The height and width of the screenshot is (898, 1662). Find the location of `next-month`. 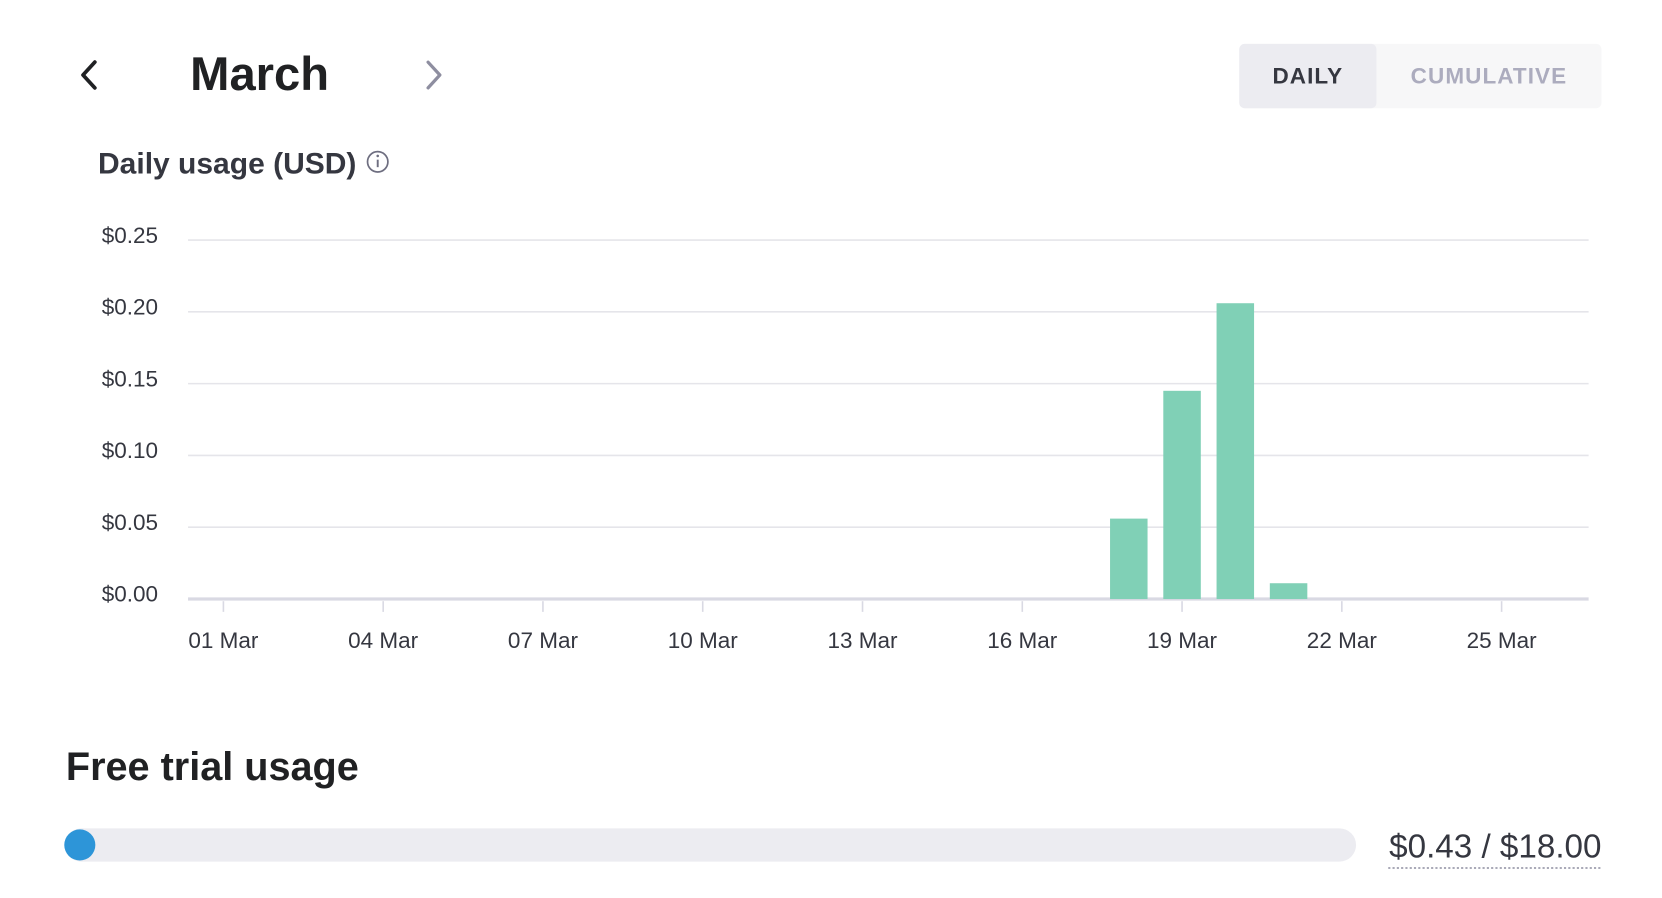

next-month is located at coordinates (434, 75).